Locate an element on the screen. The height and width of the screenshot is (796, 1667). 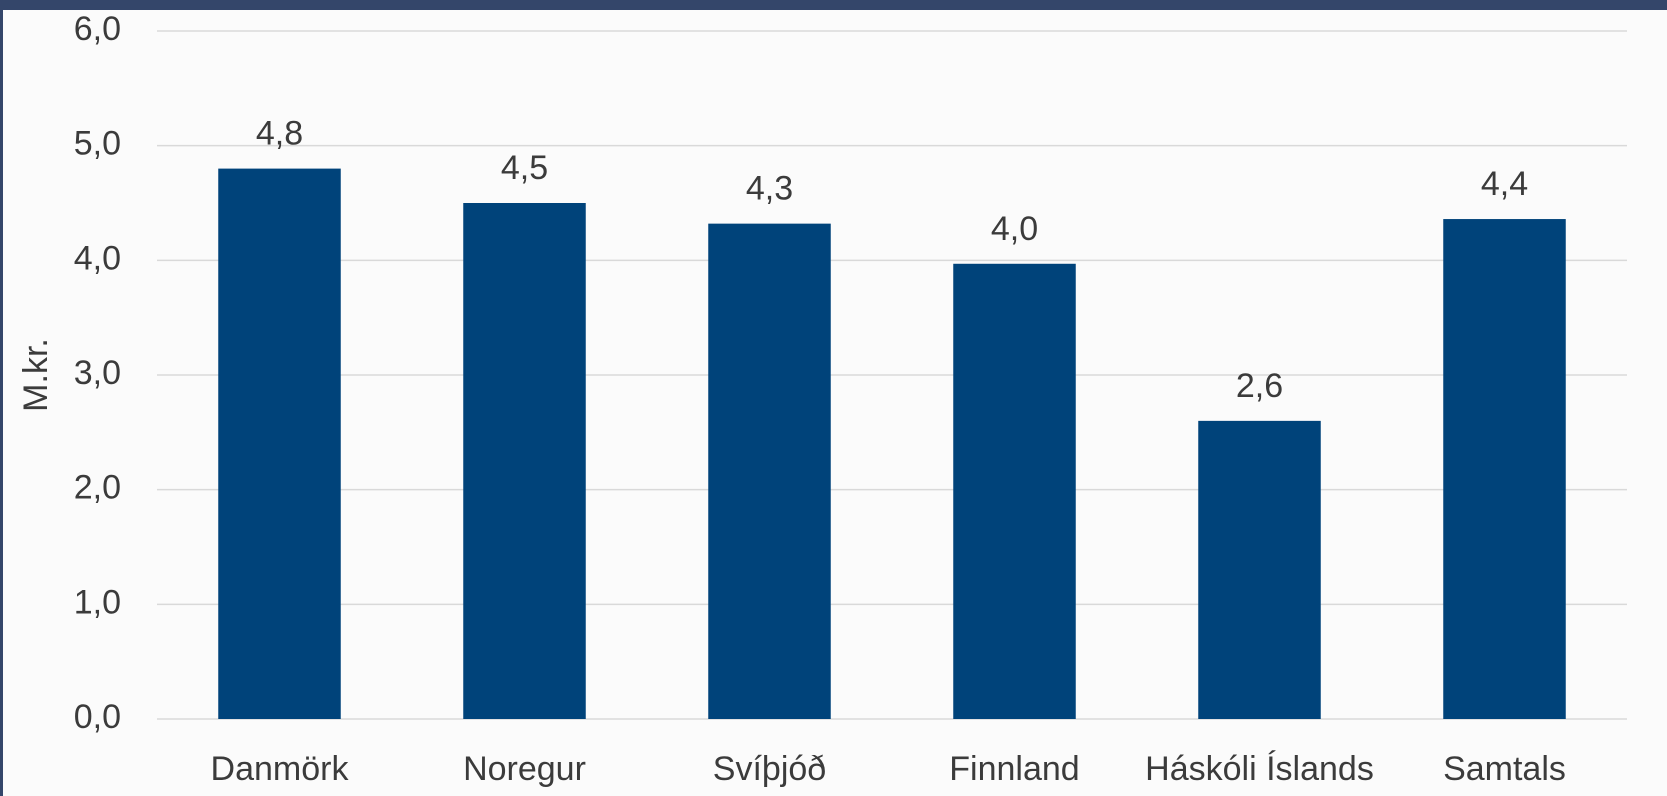
y-tick-label: 6,0 is located at coordinates (97, 29).